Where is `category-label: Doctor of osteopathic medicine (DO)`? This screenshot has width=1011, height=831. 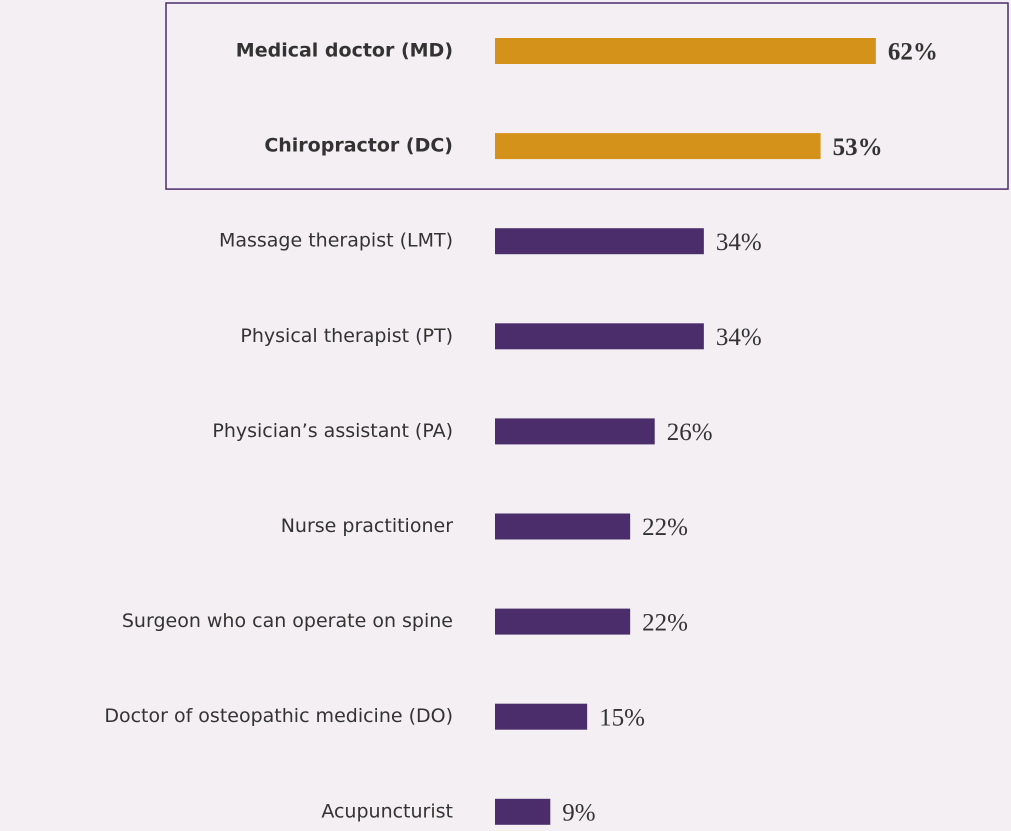 category-label: Doctor of osteopathic medicine (DO) is located at coordinates (278, 716).